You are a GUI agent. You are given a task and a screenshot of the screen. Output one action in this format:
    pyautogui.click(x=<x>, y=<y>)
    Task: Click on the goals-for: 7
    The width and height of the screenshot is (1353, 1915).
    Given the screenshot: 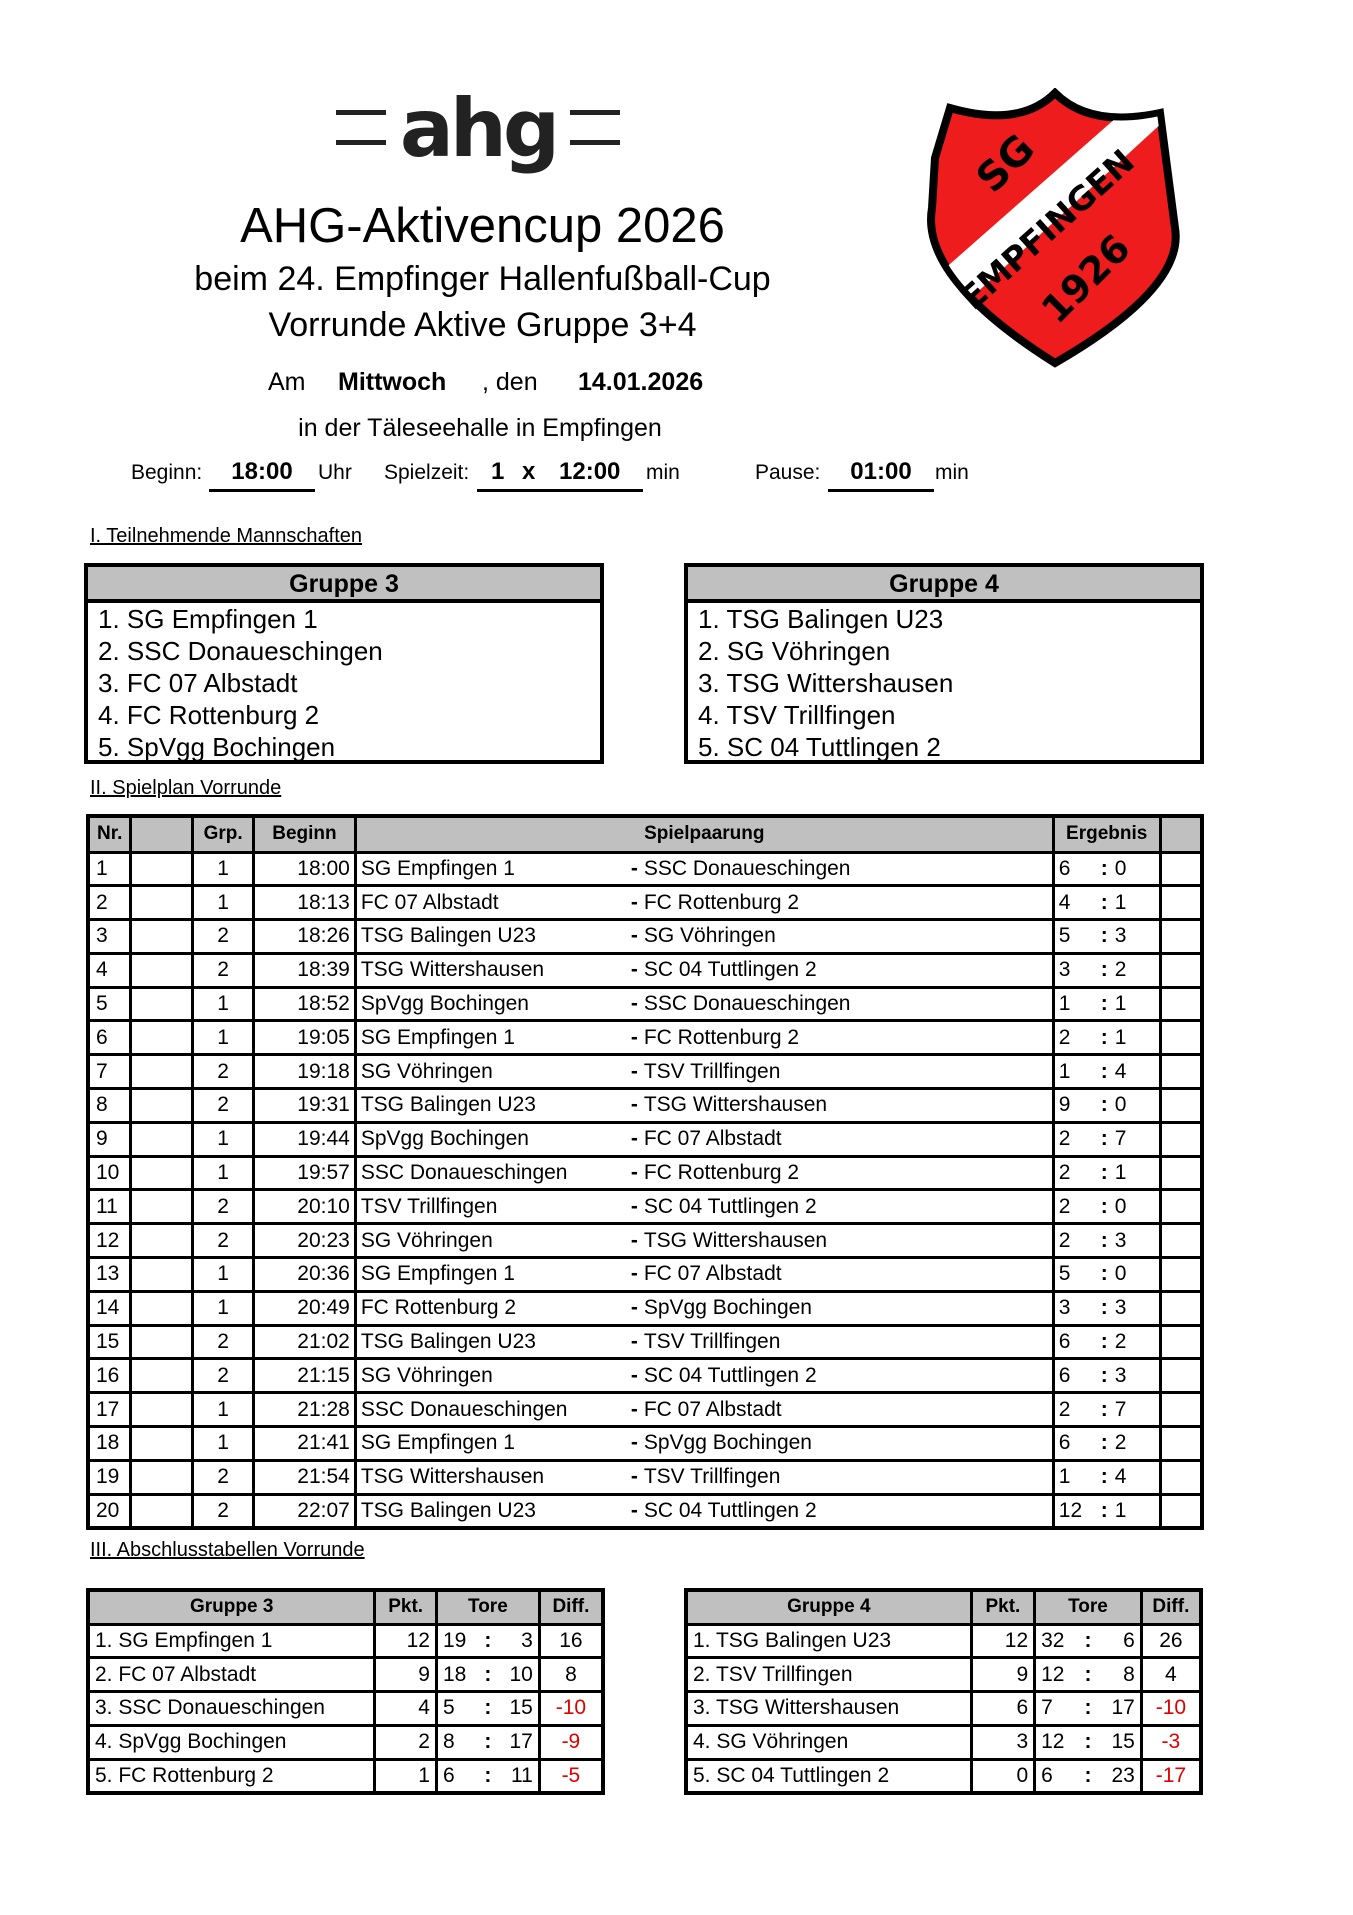 What is the action you would take?
    pyautogui.click(x=1047, y=1708)
    